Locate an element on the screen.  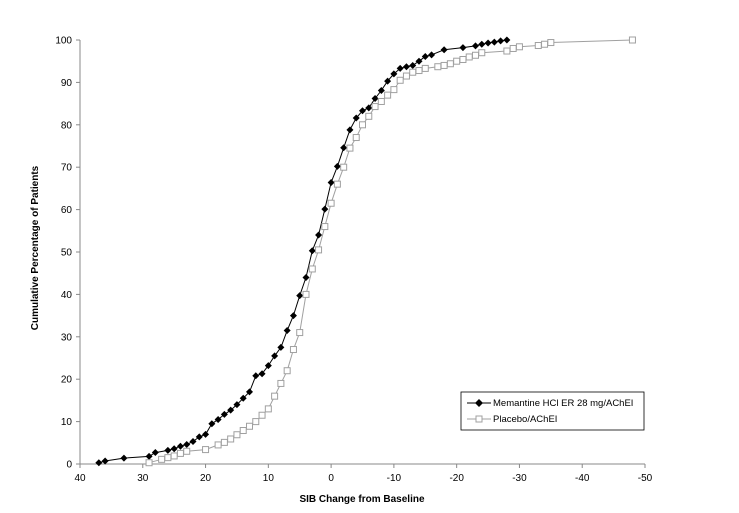
x-axis-title: SIB Change from Baseline is located at coordinates (361, 499).